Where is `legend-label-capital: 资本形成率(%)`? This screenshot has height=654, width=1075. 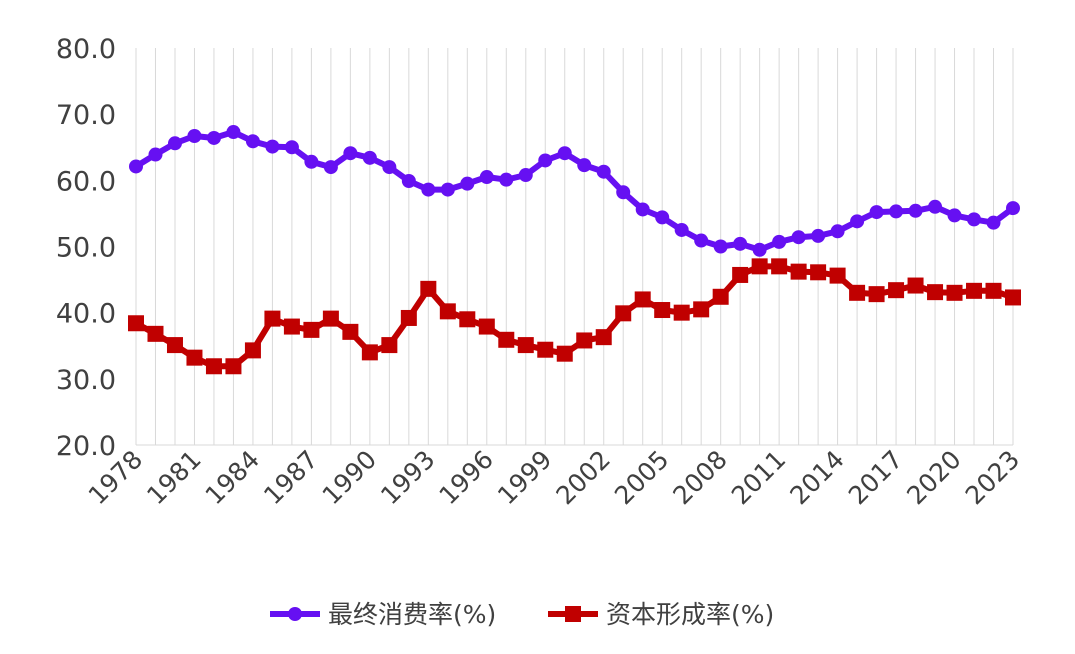
legend-label-capital: 资本形成率(%) is located at coordinates (690, 614).